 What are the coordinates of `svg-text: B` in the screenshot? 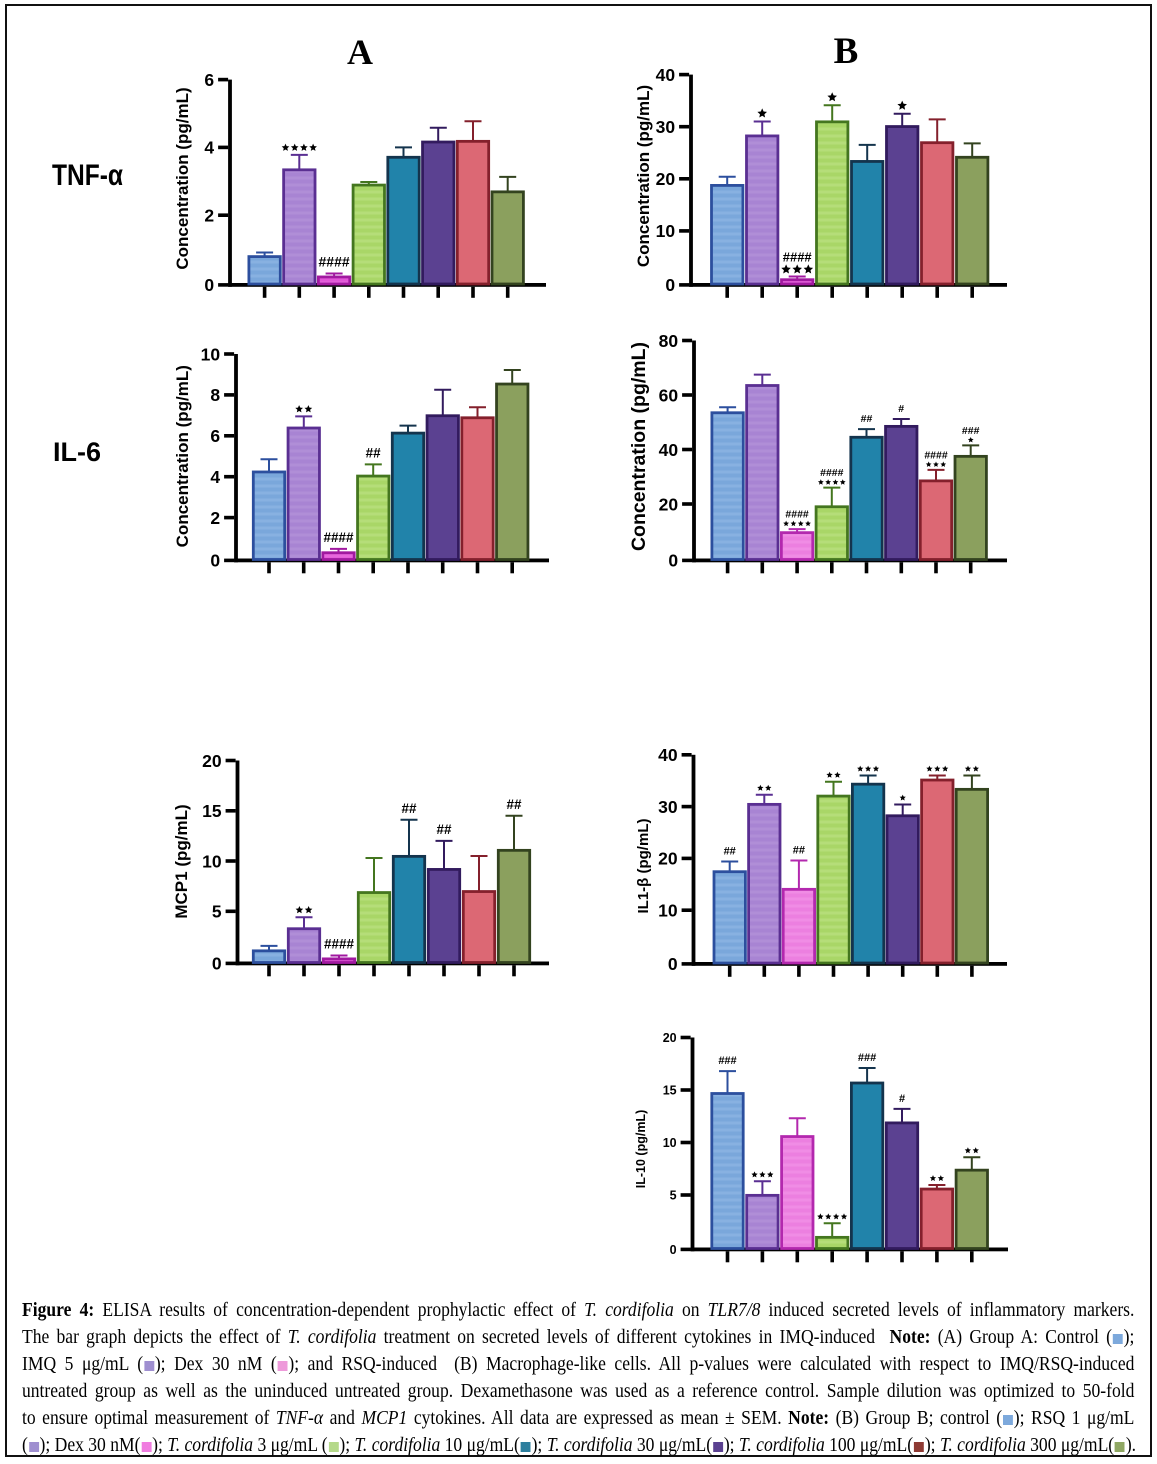 It's located at (846, 51).